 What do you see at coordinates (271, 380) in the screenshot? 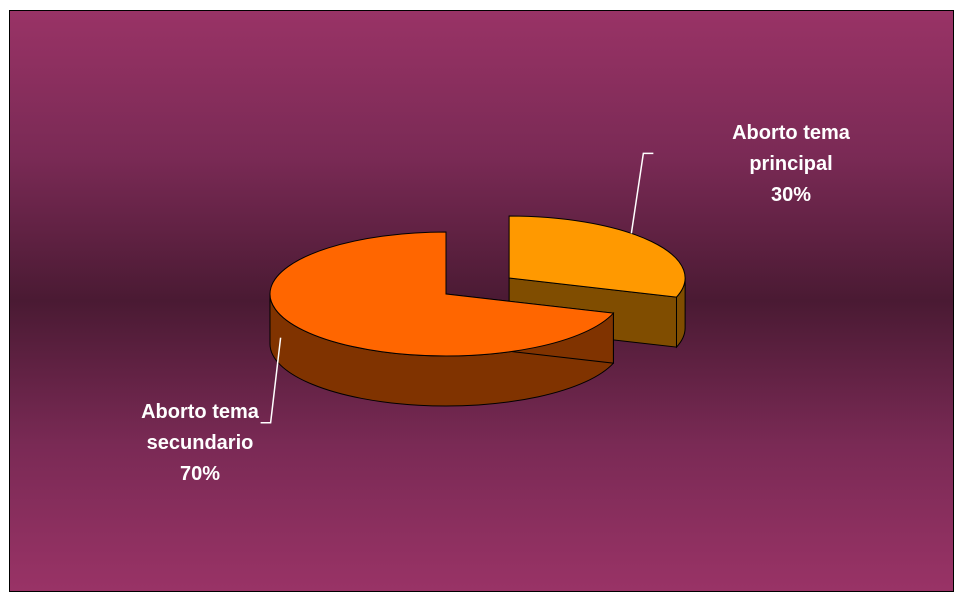
I see `leader-line-aborto-tema-secundario` at bounding box center [271, 380].